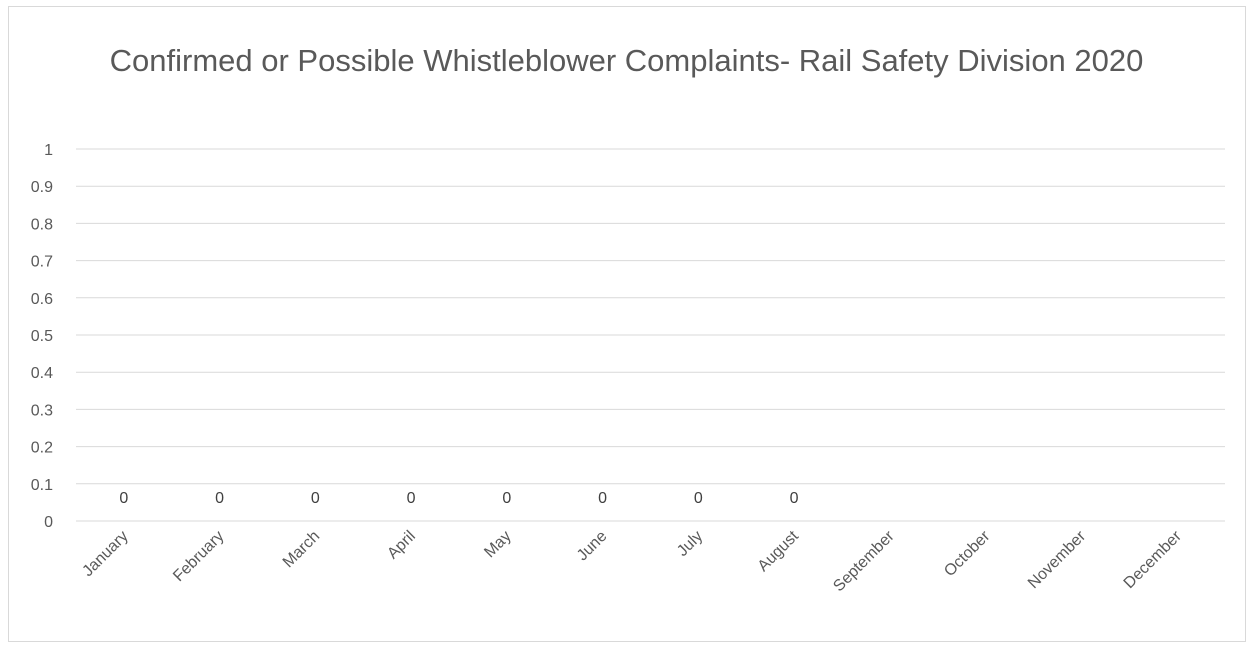  I want to click on x-tick-label: January, so click(105, 554).